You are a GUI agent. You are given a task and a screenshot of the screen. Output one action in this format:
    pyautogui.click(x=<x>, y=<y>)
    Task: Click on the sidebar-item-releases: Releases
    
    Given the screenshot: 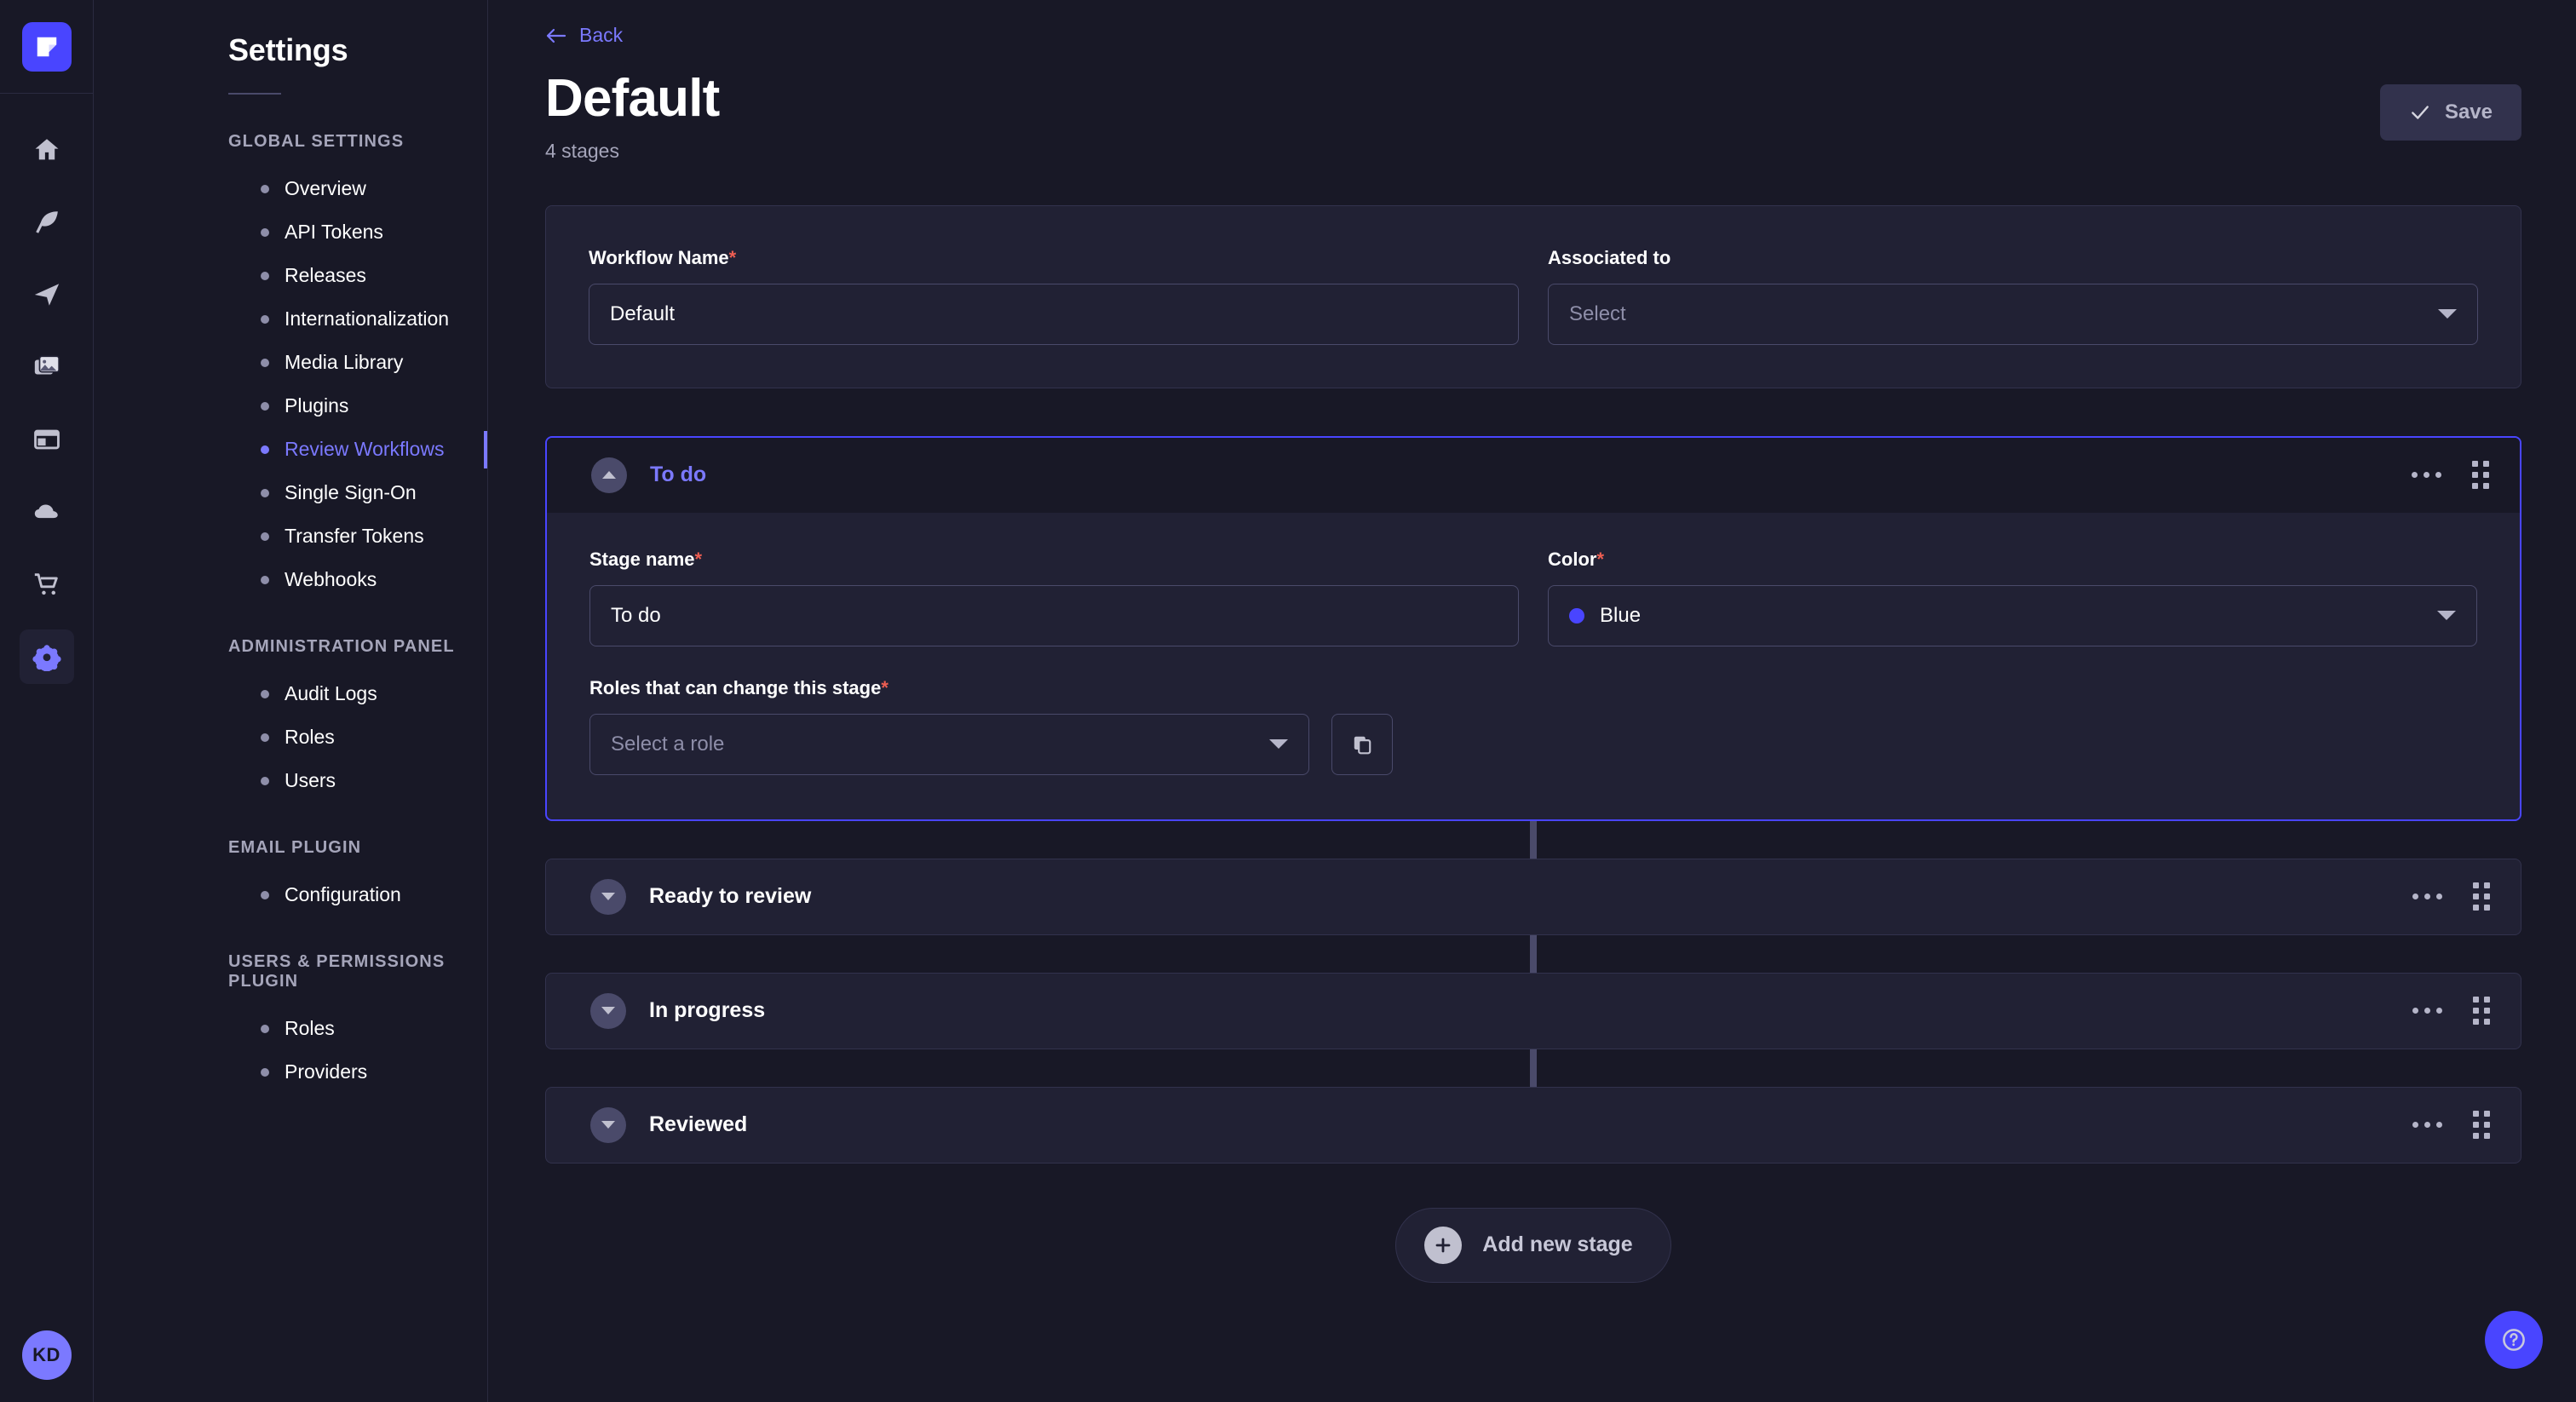 What is the action you would take?
    pyautogui.click(x=290, y=275)
    